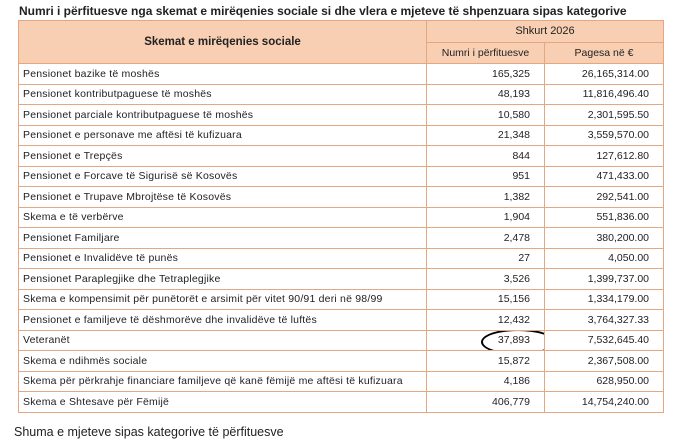  What do you see at coordinates (604, 340) in the screenshot?
I see `payment-amount-cell: 7,532,645.40` at bounding box center [604, 340].